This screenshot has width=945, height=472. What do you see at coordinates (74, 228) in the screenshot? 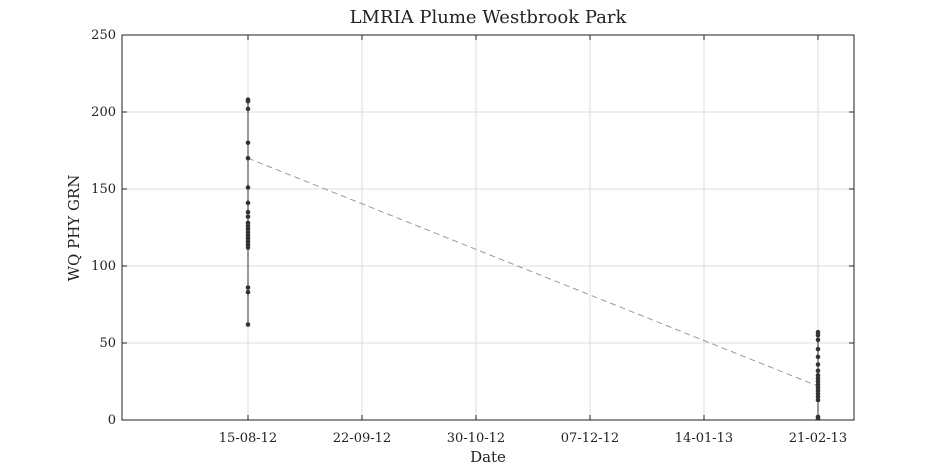
I see `y-axis-label: WQ PHY GRN` at bounding box center [74, 228].